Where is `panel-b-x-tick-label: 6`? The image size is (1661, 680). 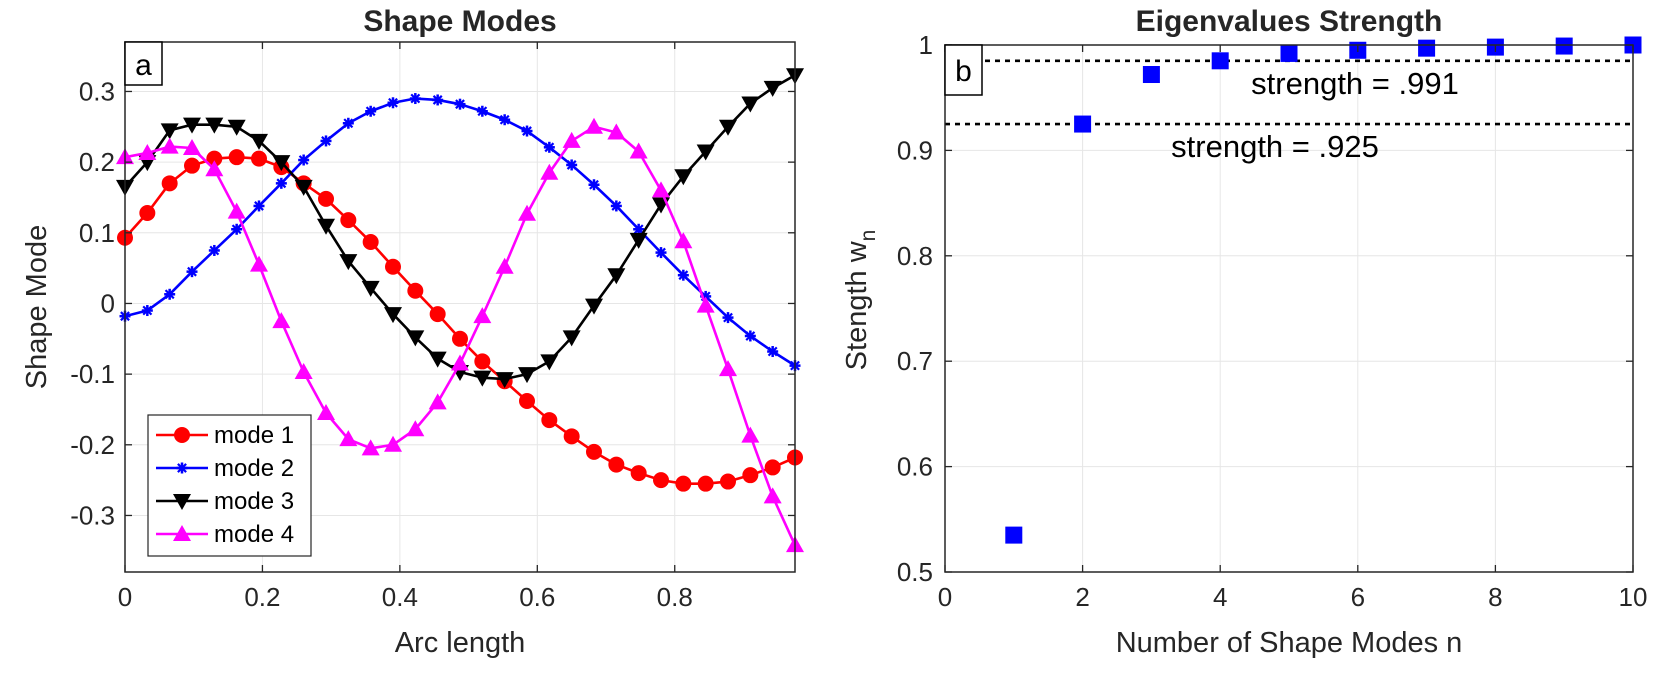
panel-b-x-tick-label: 6 is located at coordinates (1358, 597).